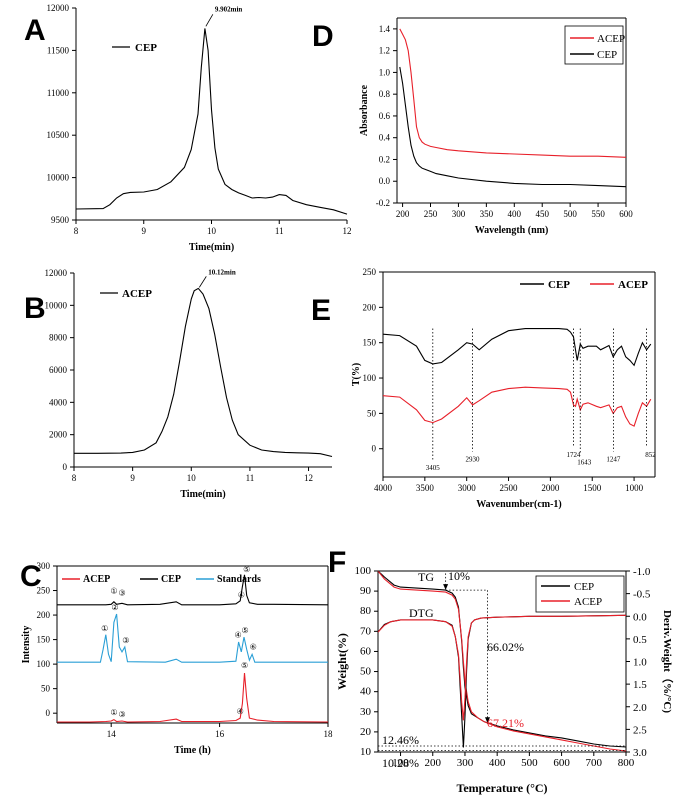 This screenshot has width=674, height=796. What do you see at coordinates (519, 504) in the screenshot?
I see `x-axis-label: Wavenumber(cm-1)` at bounding box center [519, 504].